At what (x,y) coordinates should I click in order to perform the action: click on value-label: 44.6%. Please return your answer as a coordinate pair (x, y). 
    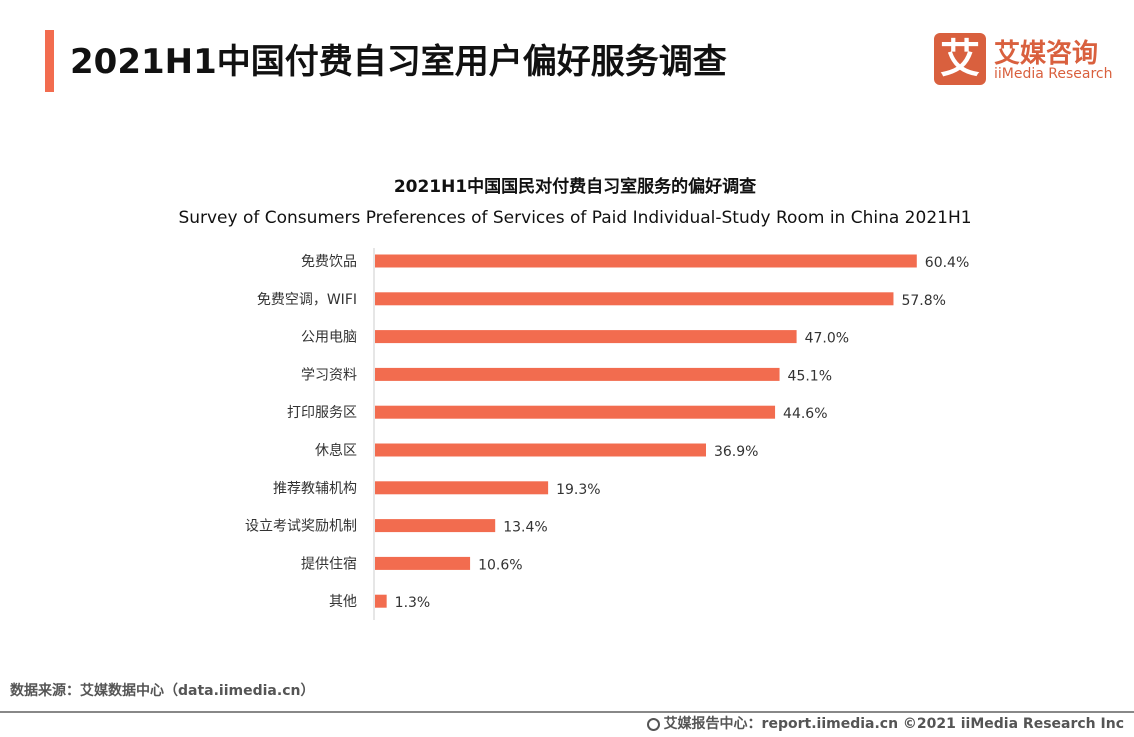
    Looking at the image, I should click on (805, 414).